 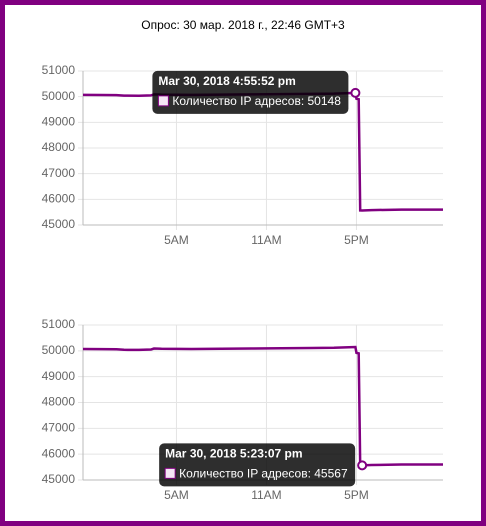 What do you see at coordinates (233, 454) in the screenshot?
I see `tooltip-title: Mar 30, 2018 5:23:07 pm` at bounding box center [233, 454].